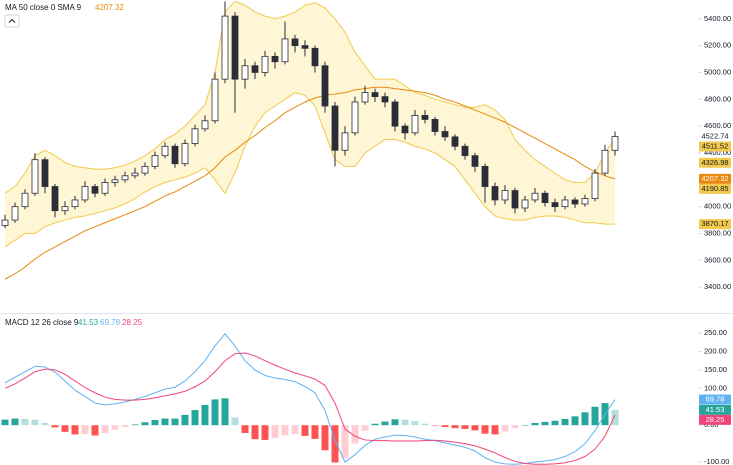 This screenshot has height=465, width=733. What do you see at coordinates (717, 18) in the screenshot?
I see `y-tick-label: 5400.00` at bounding box center [717, 18].